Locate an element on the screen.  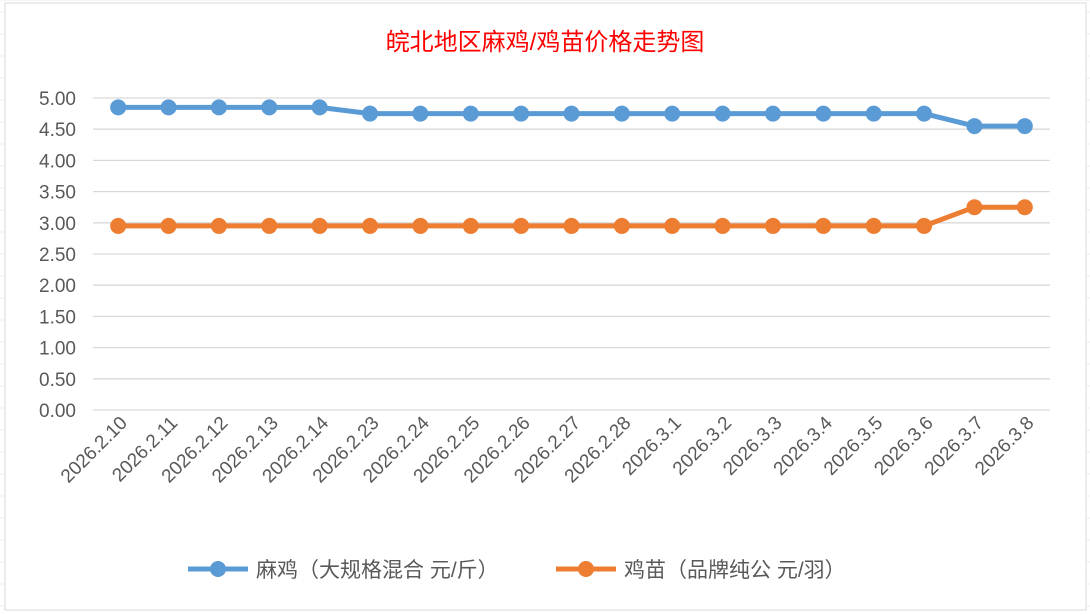
y-tick-label: 0.00 is located at coordinates (57, 411).